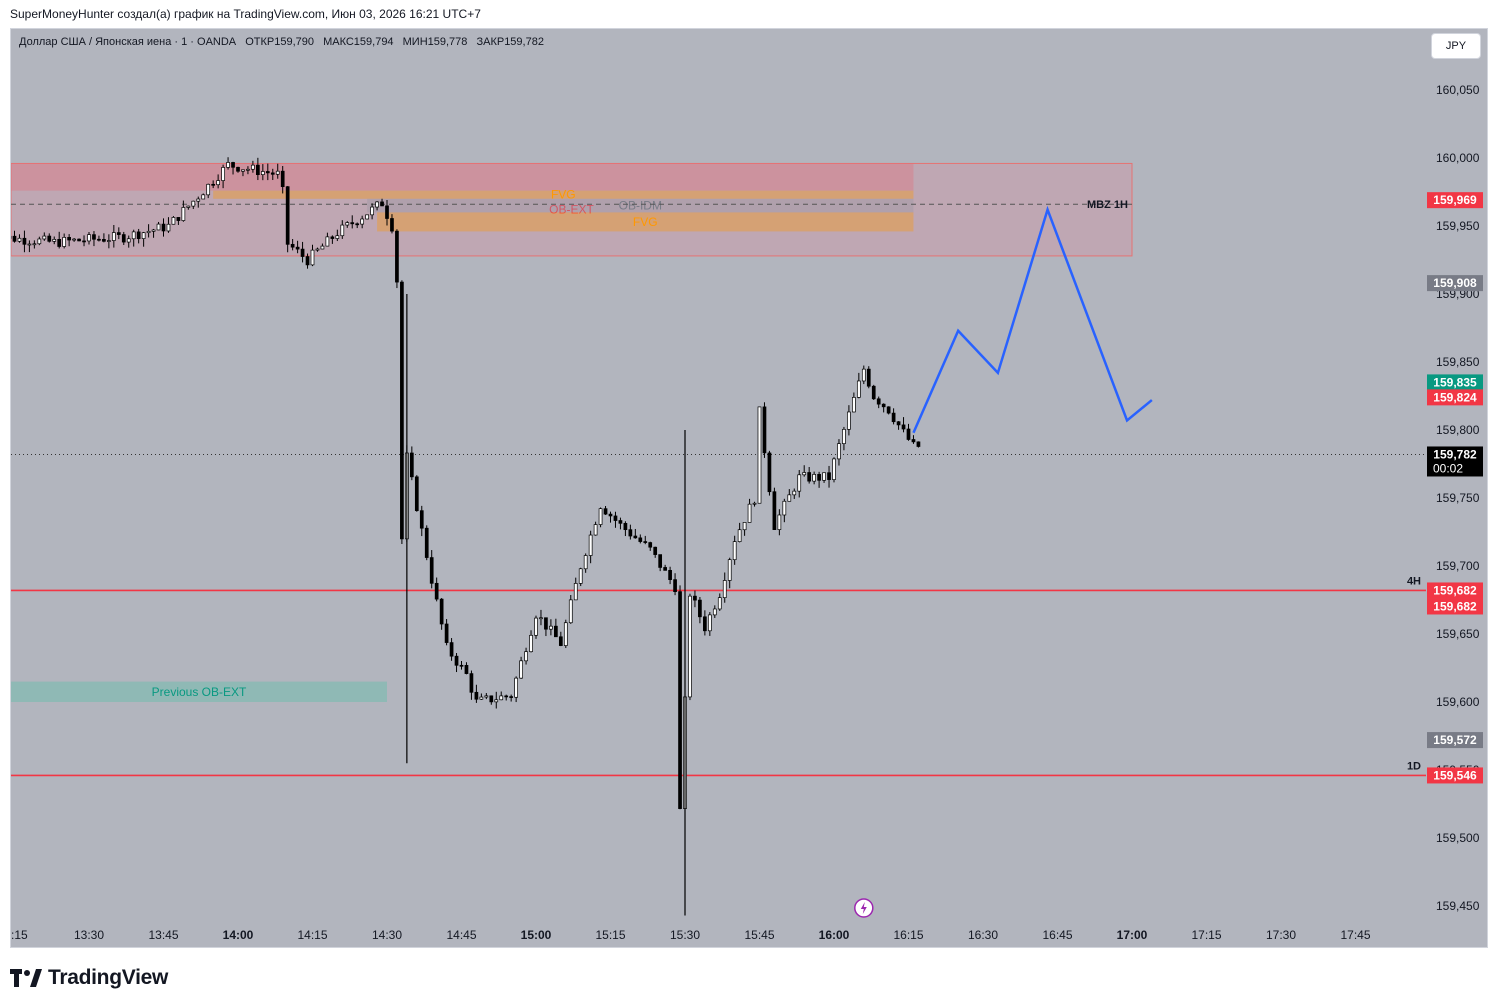 The height and width of the screenshot is (1008, 1498). Describe the element at coordinates (1456, 46) in the screenshot. I see `currency-button: JPY` at that location.